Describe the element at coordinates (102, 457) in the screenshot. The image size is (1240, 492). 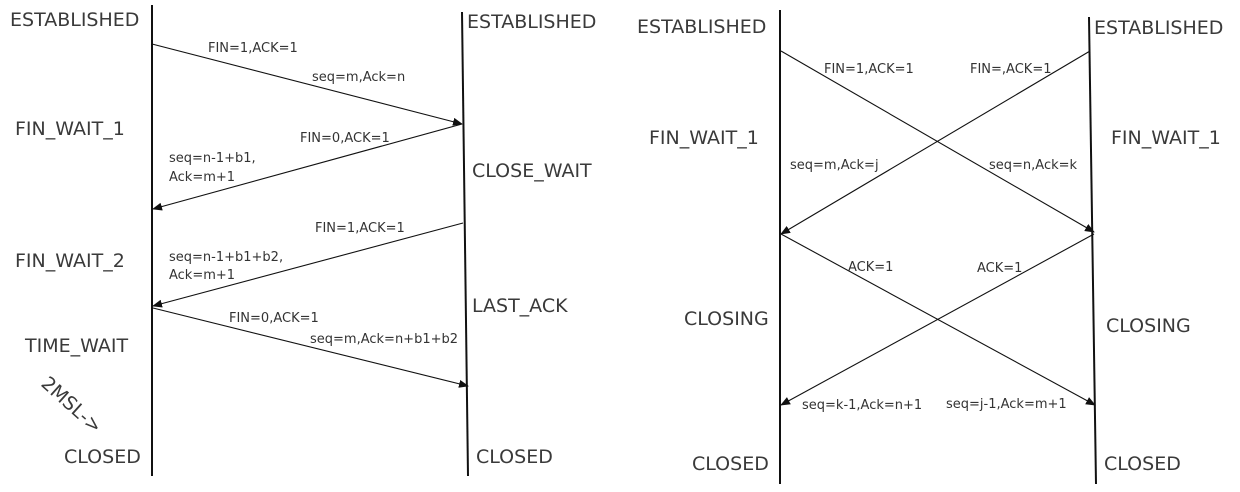
I see `left-client-state-closed: CLOSED` at that location.